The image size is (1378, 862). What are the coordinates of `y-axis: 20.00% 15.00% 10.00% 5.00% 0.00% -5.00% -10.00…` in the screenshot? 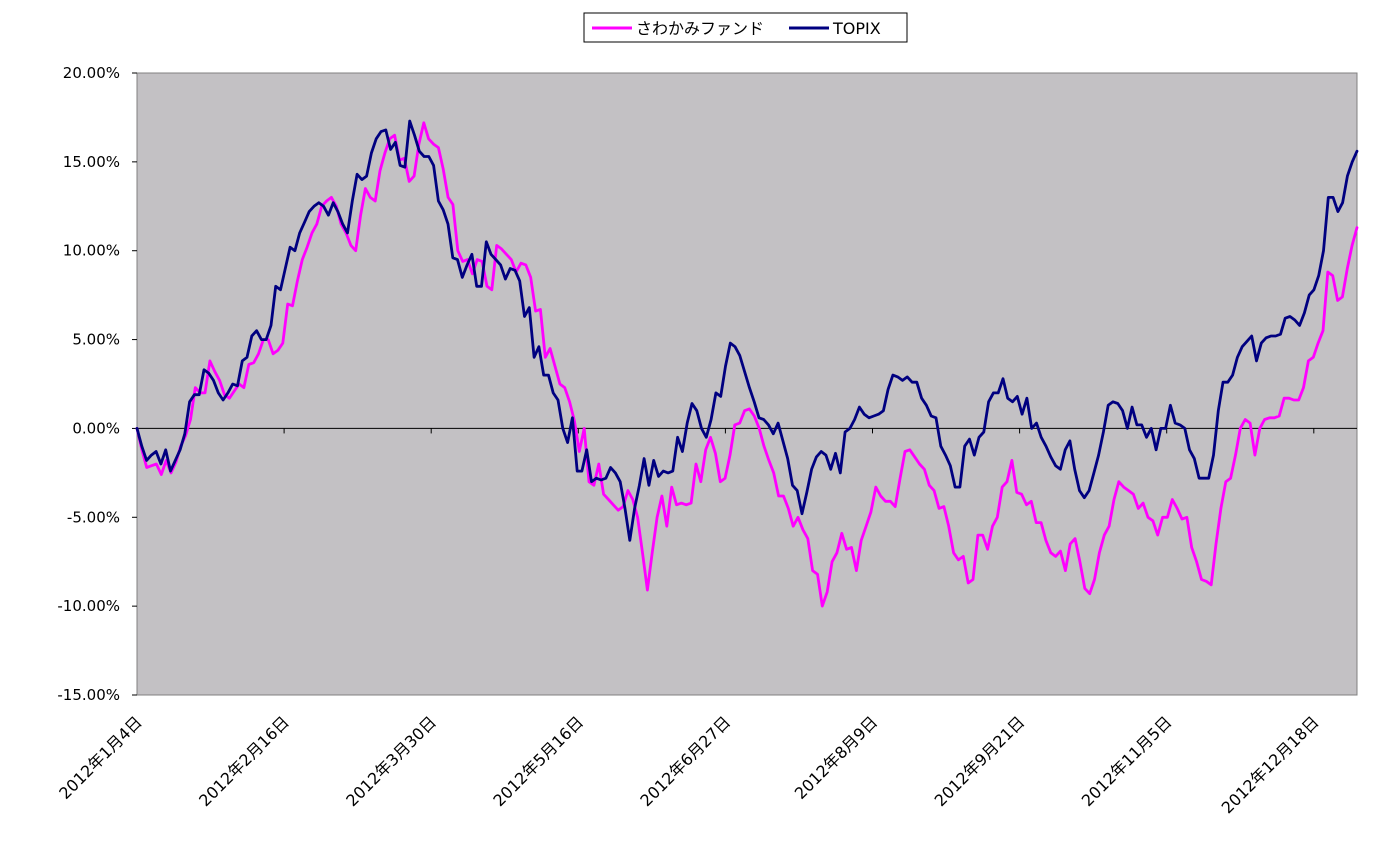 It's located at (97, 384).